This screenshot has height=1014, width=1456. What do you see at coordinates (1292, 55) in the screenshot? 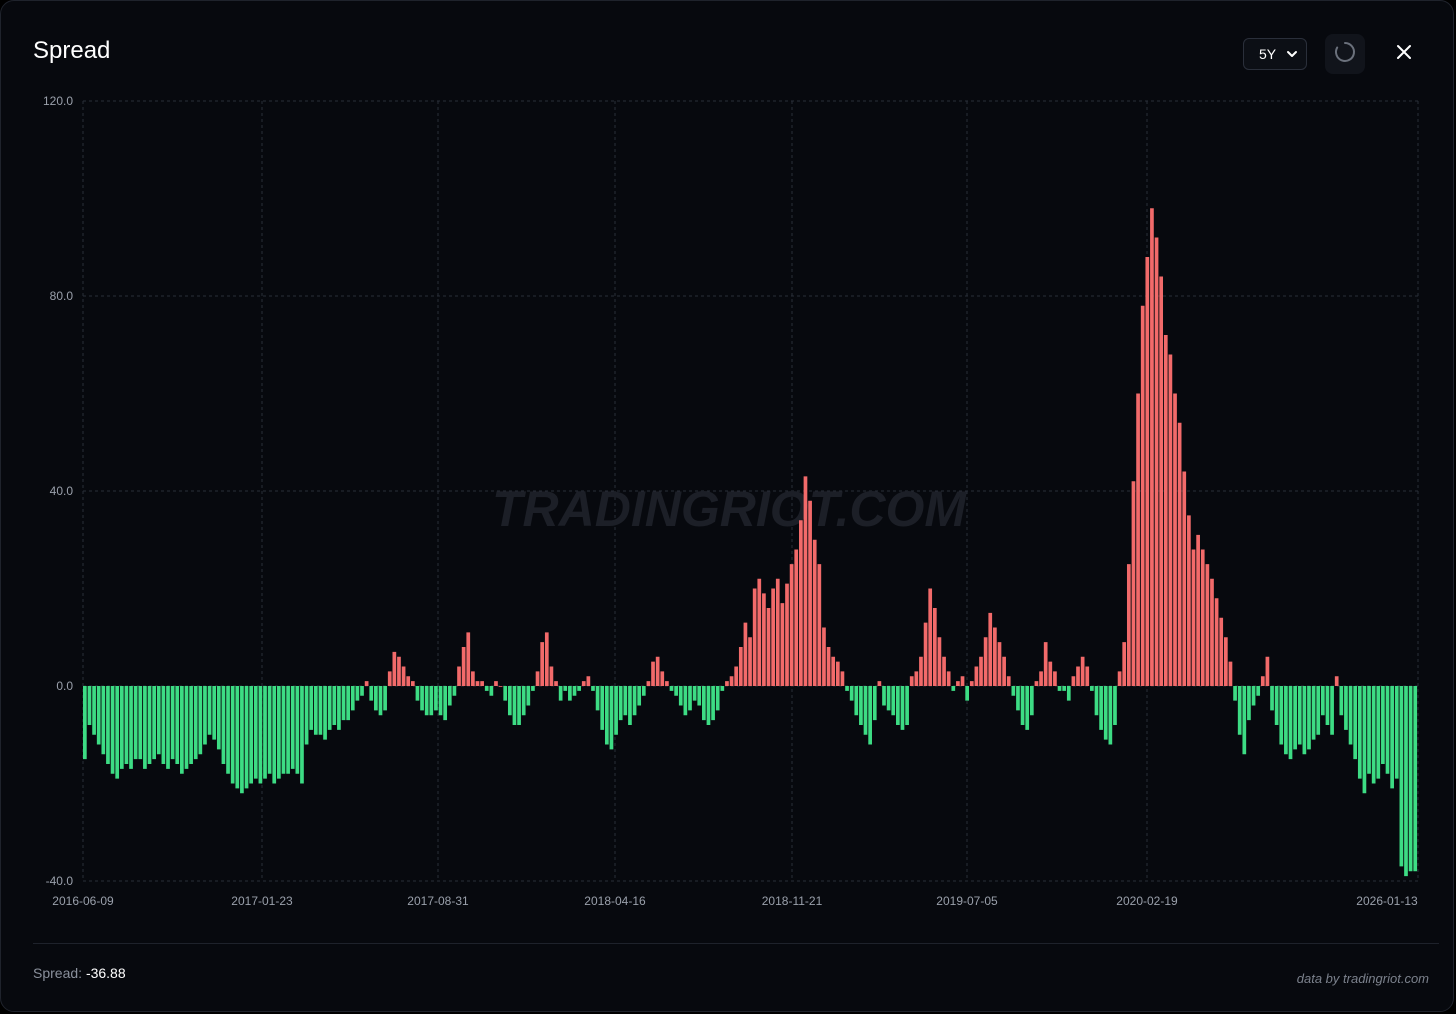
I see `chevron-down-icon` at bounding box center [1292, 55].